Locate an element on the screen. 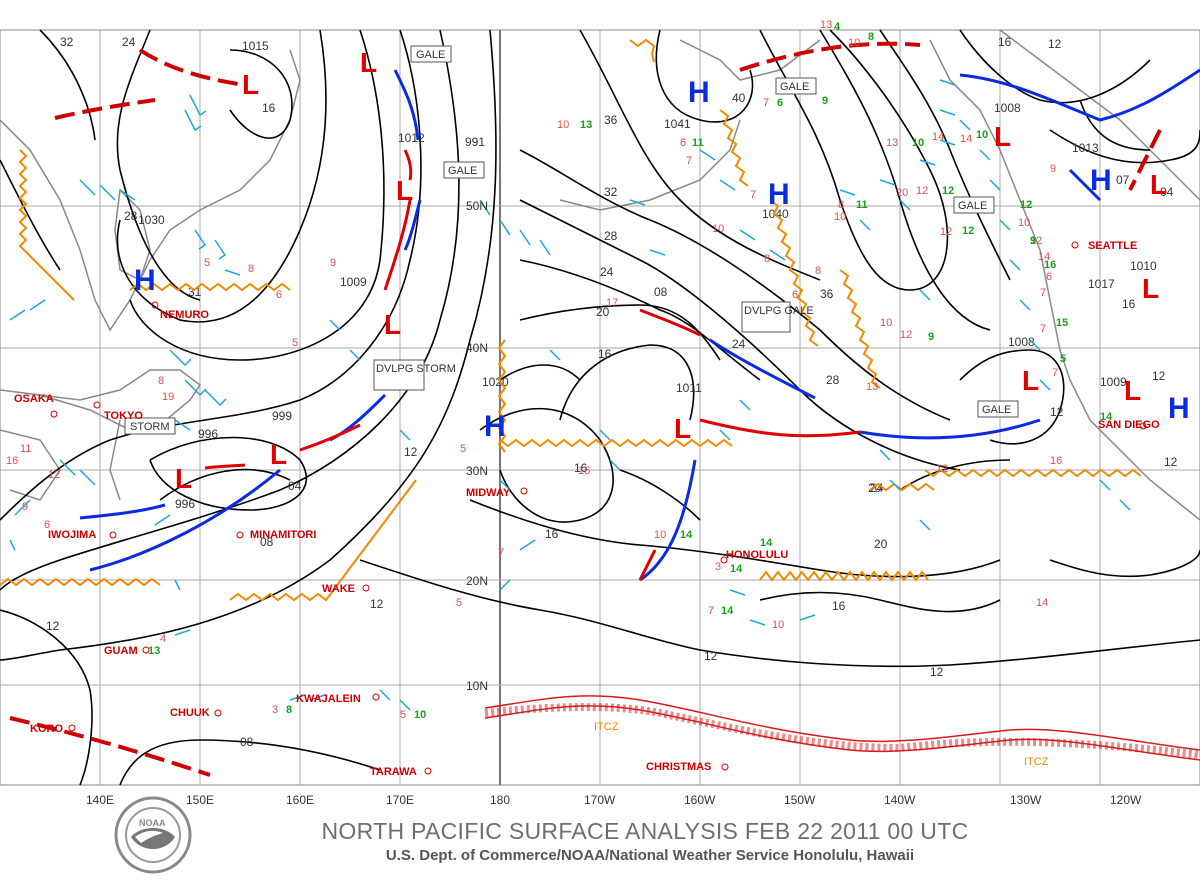  isobar-label: 1008 is located at coordinates (1007, 108).